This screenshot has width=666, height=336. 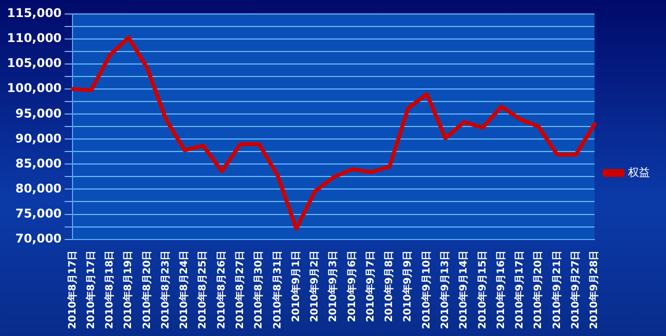 I want to click on x-tick-label: 2010年9月8日, so click(x=389, y=286).